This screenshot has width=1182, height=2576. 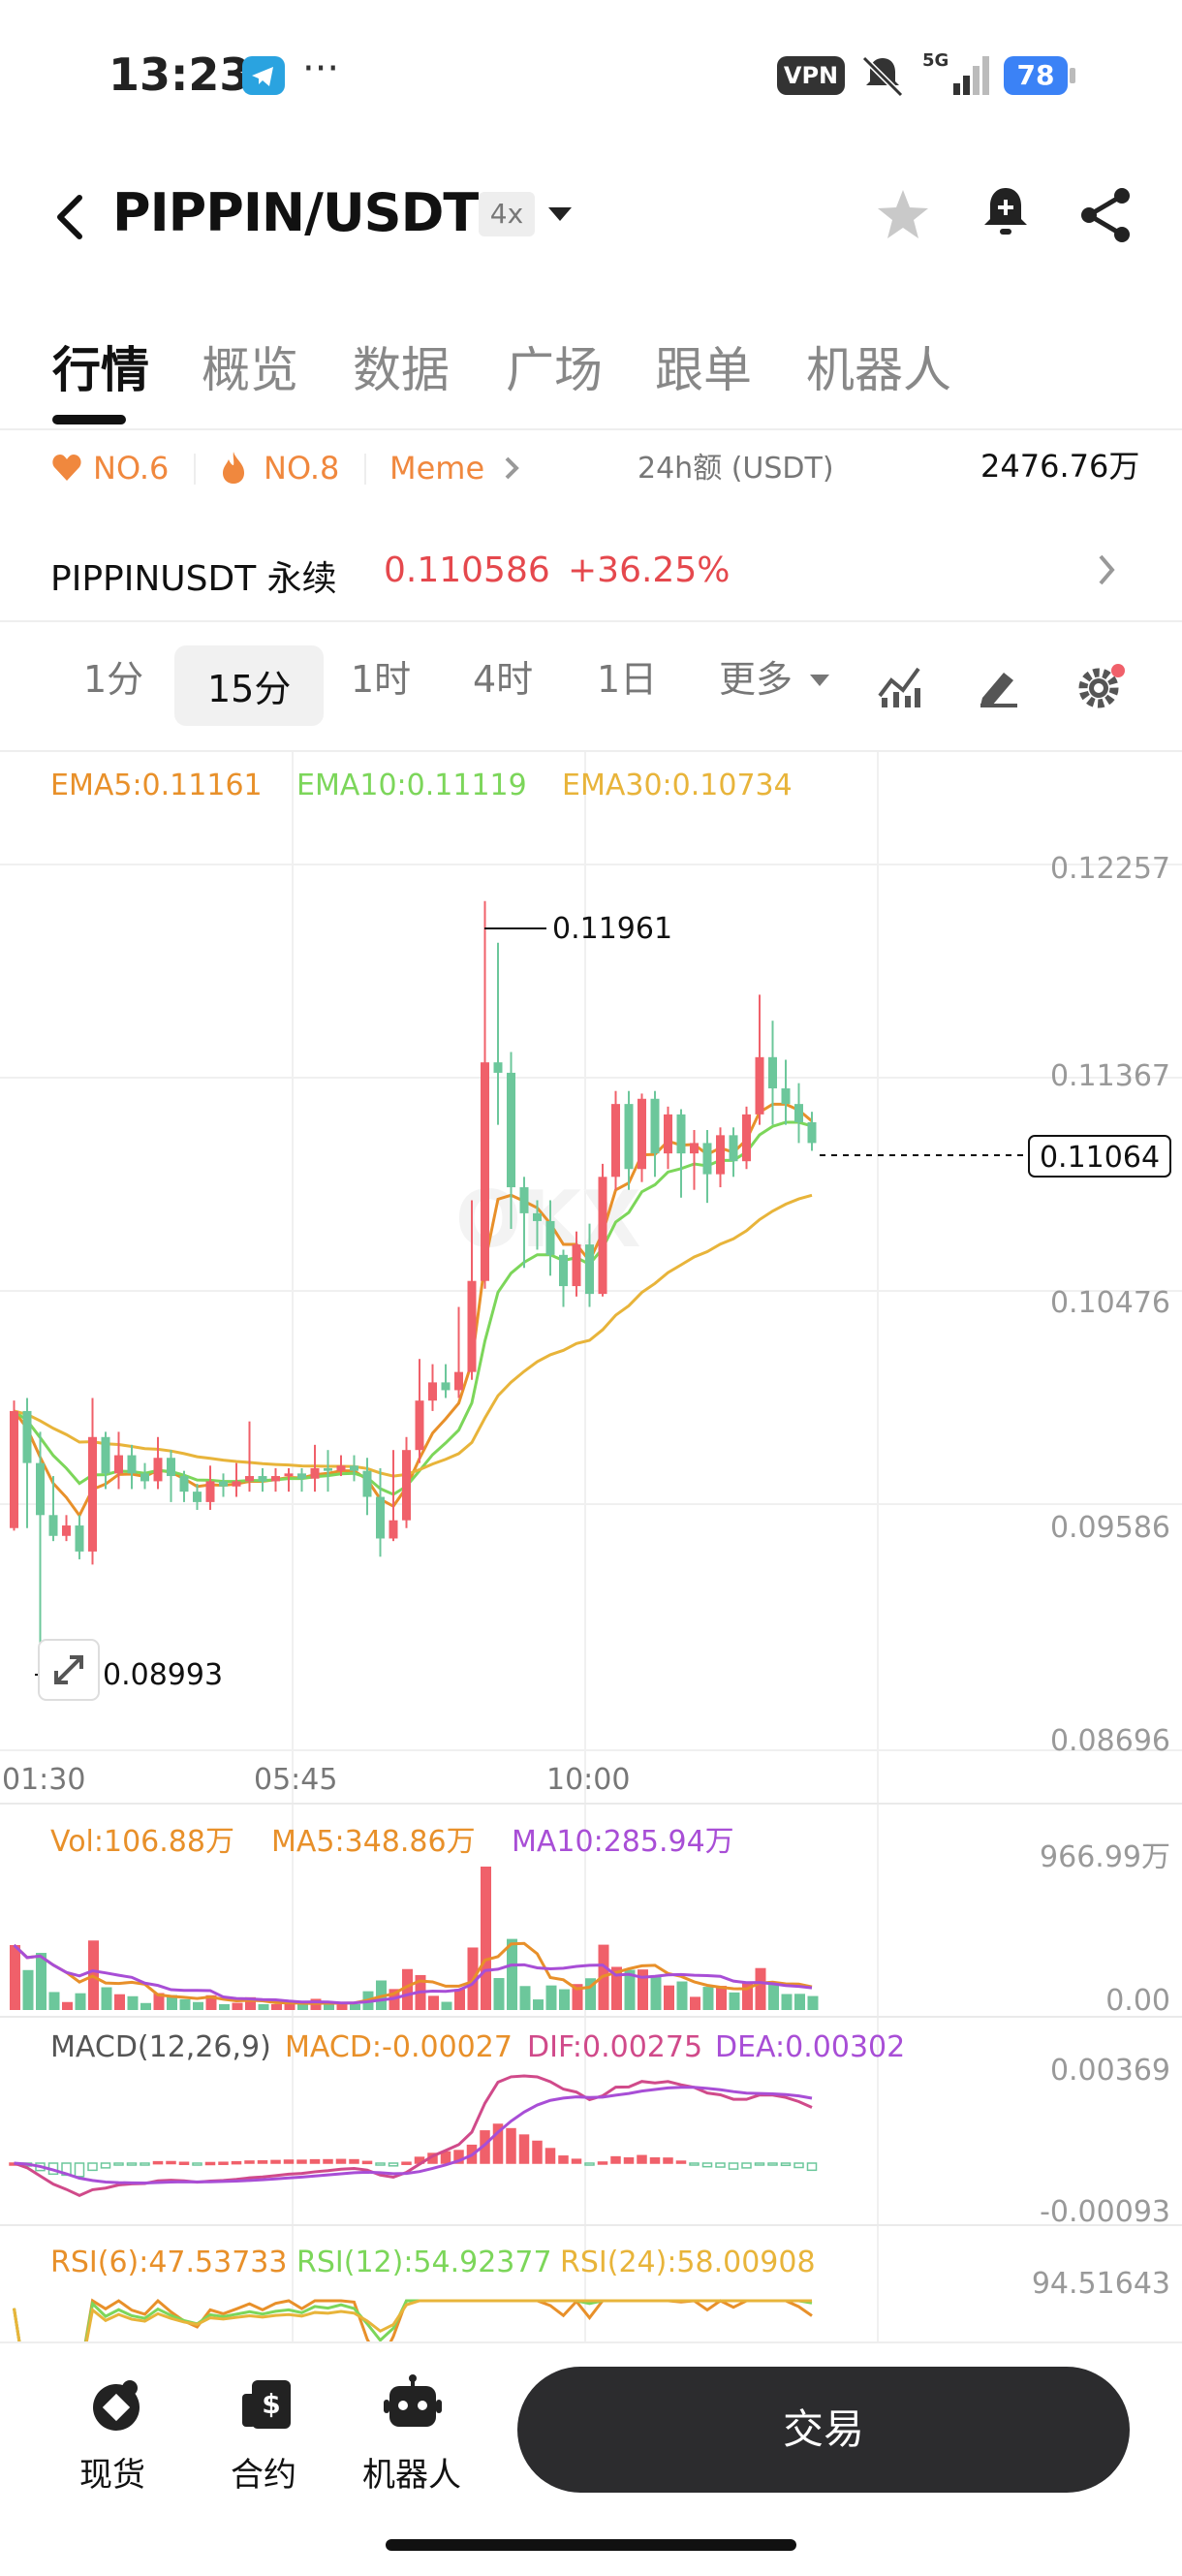 I want to click on macd-histogram, so click(x=414, y=2150).